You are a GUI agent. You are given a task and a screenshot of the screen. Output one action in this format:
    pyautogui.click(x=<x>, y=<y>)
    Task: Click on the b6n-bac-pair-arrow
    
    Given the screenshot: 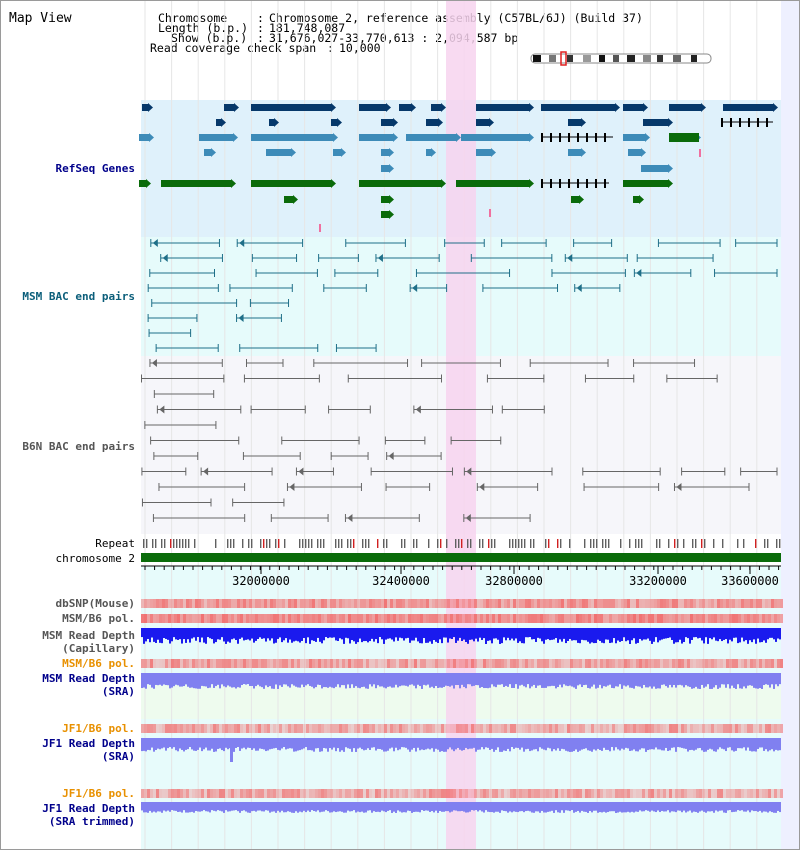 What is the action you would take?
    pyautogui.click(x=350, y=518)
    